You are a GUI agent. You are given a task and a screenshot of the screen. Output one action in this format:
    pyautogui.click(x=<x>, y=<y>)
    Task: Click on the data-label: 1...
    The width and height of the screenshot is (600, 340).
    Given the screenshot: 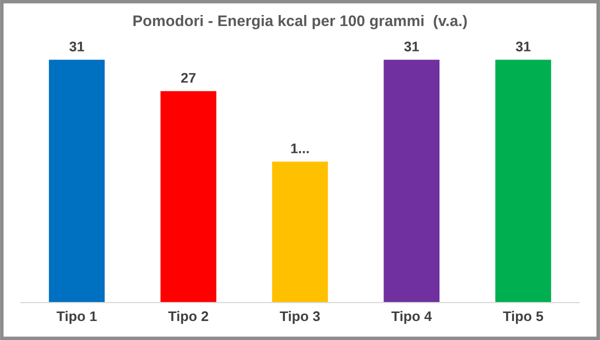 What is the action you would take?
    pyautogui.click(x=300, y=149)
    